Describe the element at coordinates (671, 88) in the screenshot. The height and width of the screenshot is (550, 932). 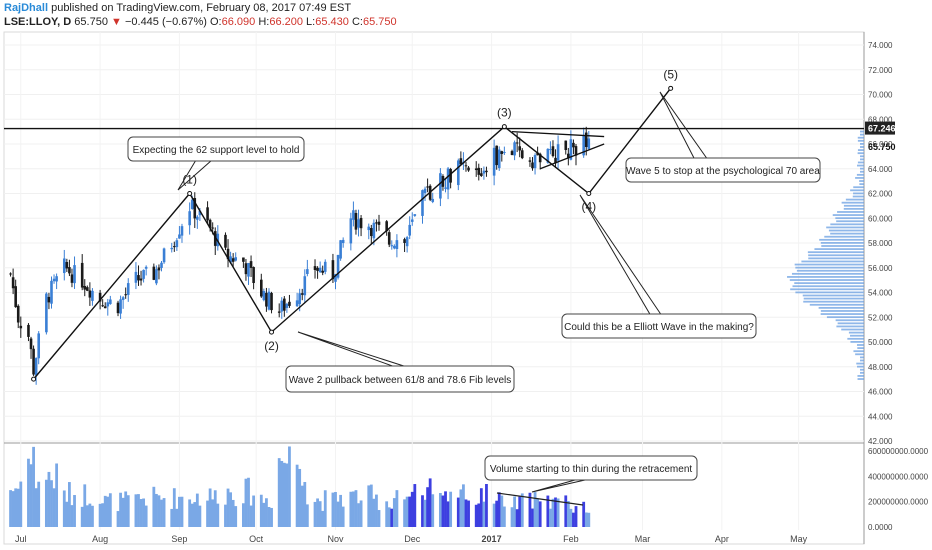
I see `wave-point` at that location.